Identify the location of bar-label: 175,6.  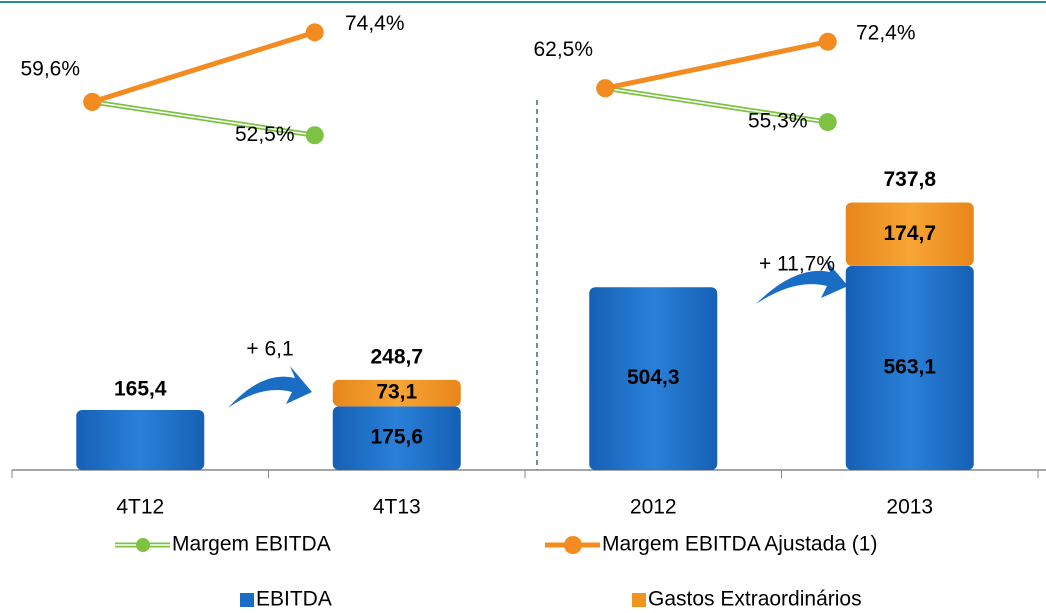
(396, 437).